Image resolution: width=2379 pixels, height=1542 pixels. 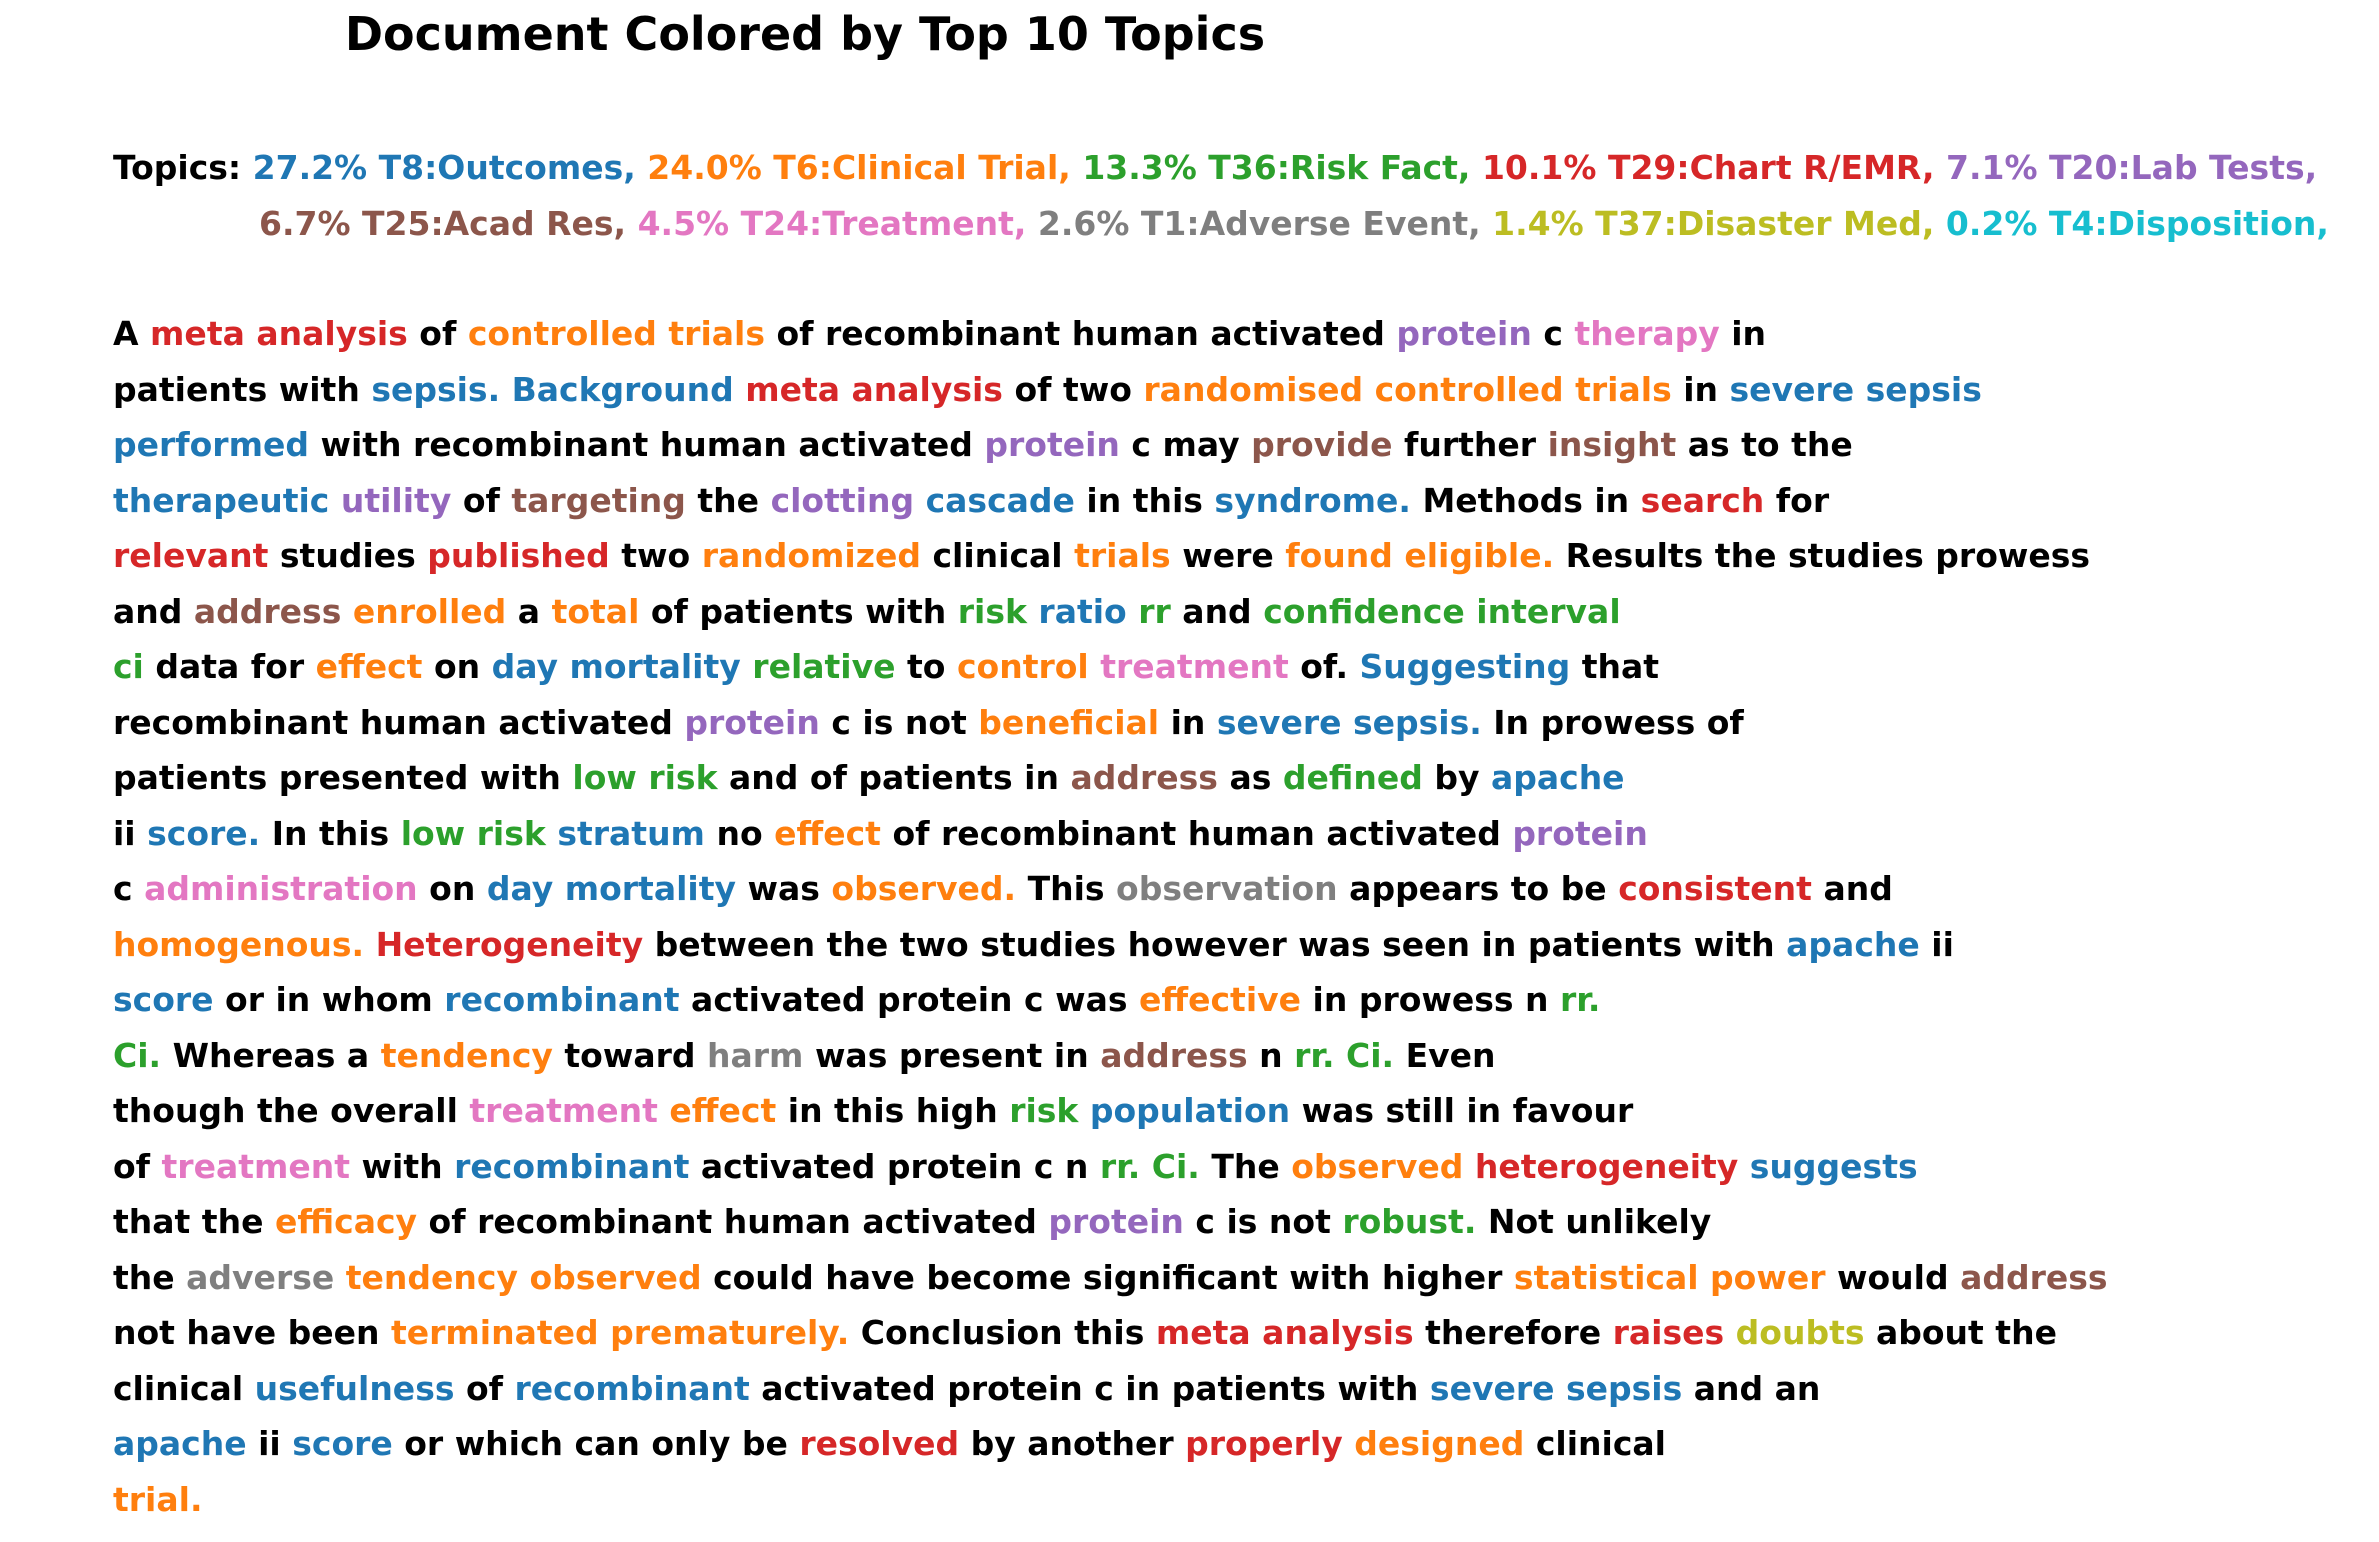 What do you see at coordinates (892, 1110) in the screenshot?
I see `plain-text: in this high` at bounding box center [892, 1110].